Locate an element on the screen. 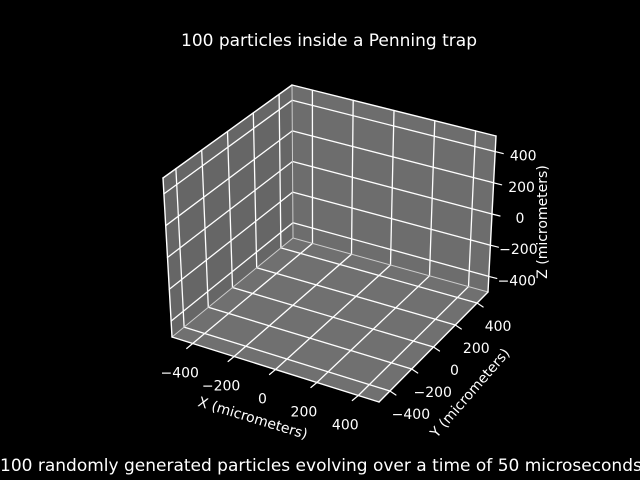  y-tick-label: 400 is located at coordinates (498, 327).